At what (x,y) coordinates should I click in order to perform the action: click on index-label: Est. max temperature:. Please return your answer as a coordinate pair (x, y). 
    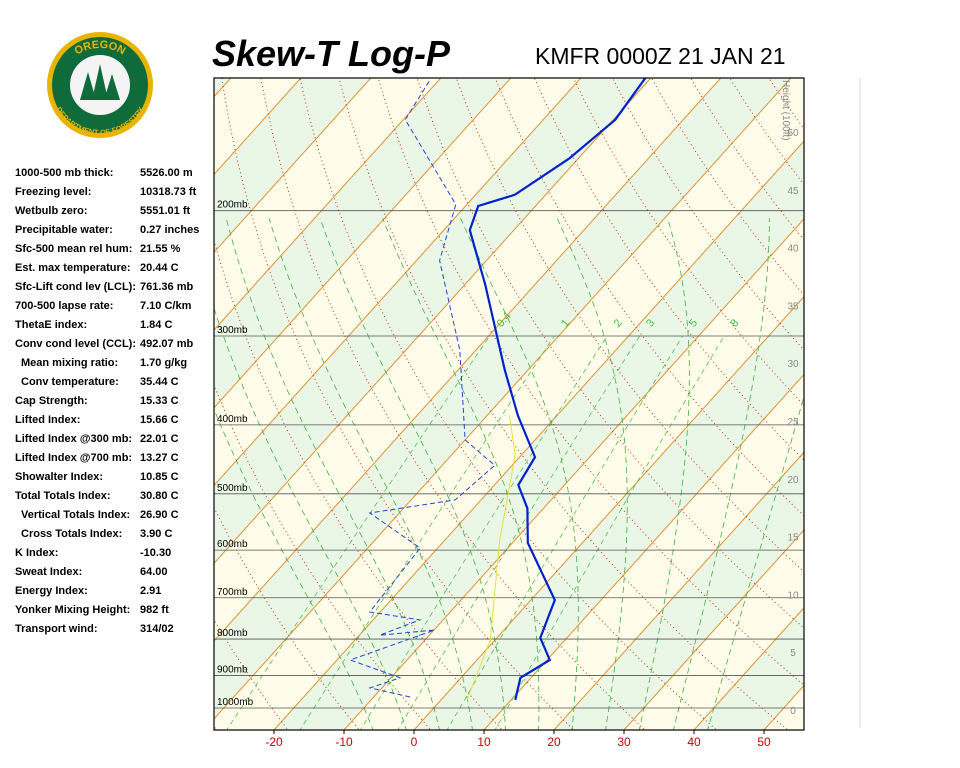
    Looking at the image, I should click on (73, 268).